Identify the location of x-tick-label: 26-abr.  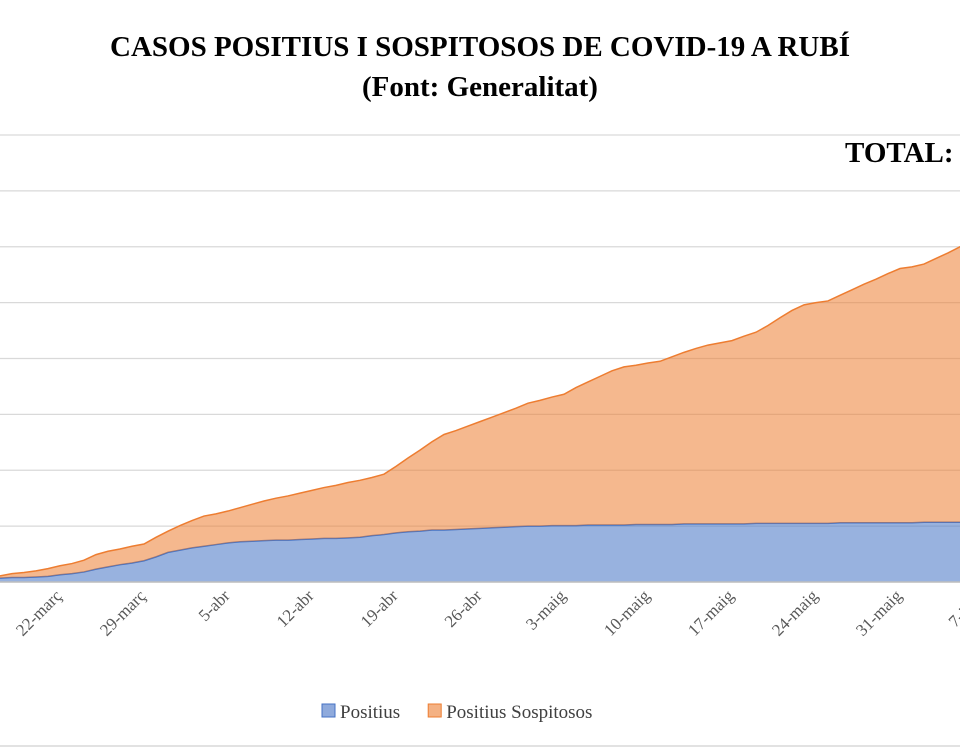
(463, 608).